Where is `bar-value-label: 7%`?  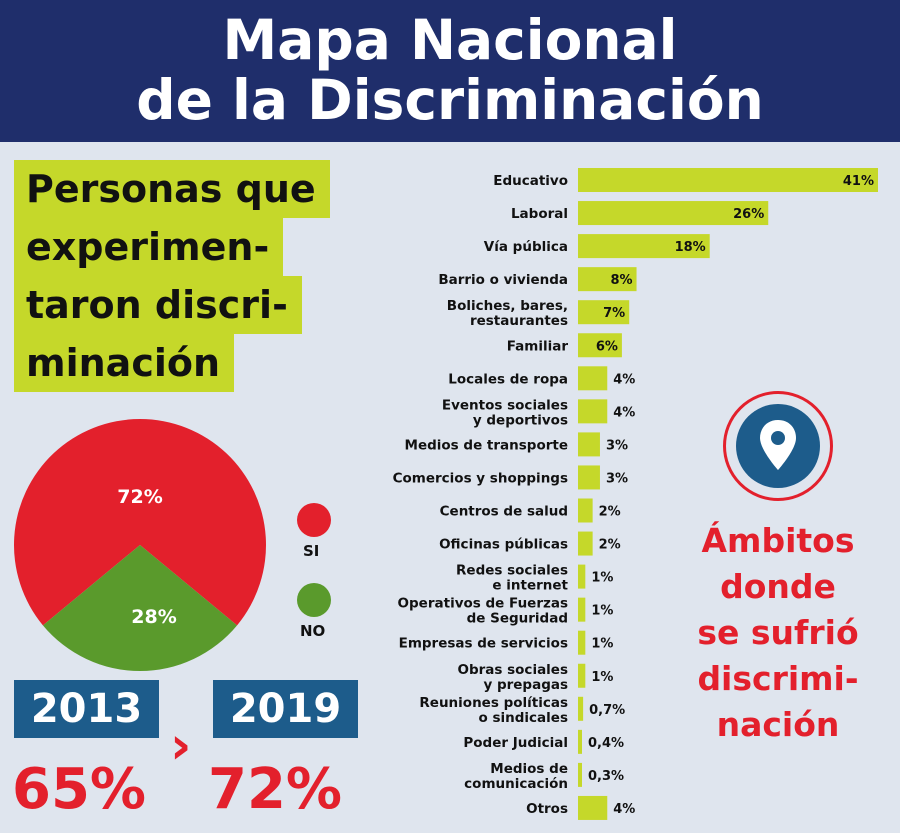 bar-value-label: 7% is located at coordinates (614, 313).